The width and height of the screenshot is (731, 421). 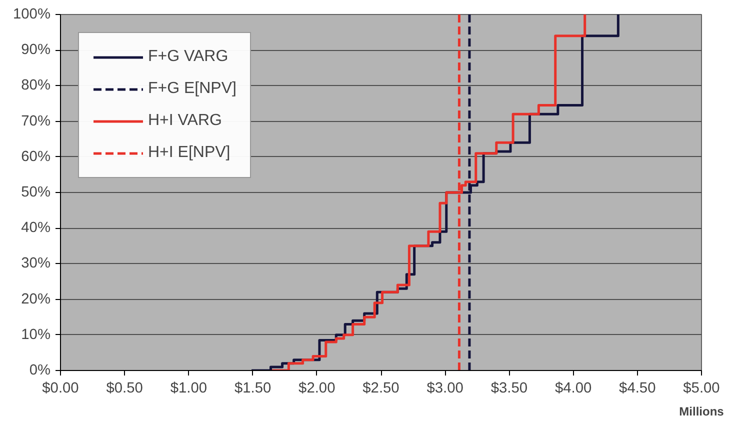 I want to click on y-tick-label: 20%, so click(x=36, y=299).